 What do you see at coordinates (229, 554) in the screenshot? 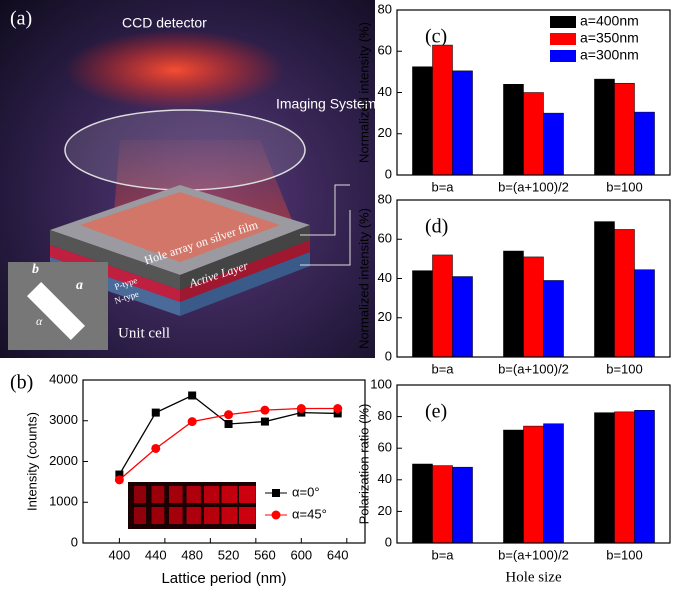
I see `x-tick-label: 520` at bounding box center [229, 554].